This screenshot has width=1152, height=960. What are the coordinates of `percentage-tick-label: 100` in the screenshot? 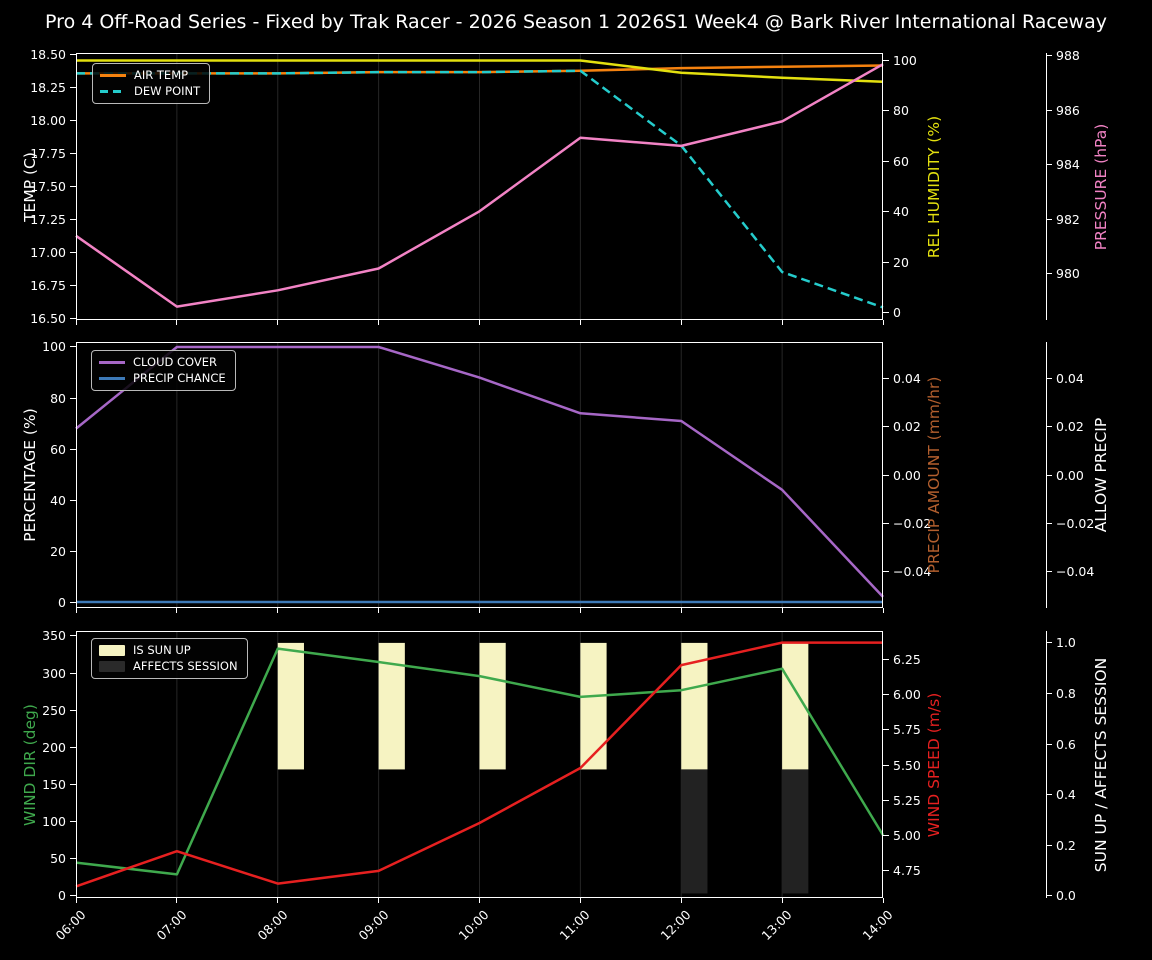 It's located at (54, 347).